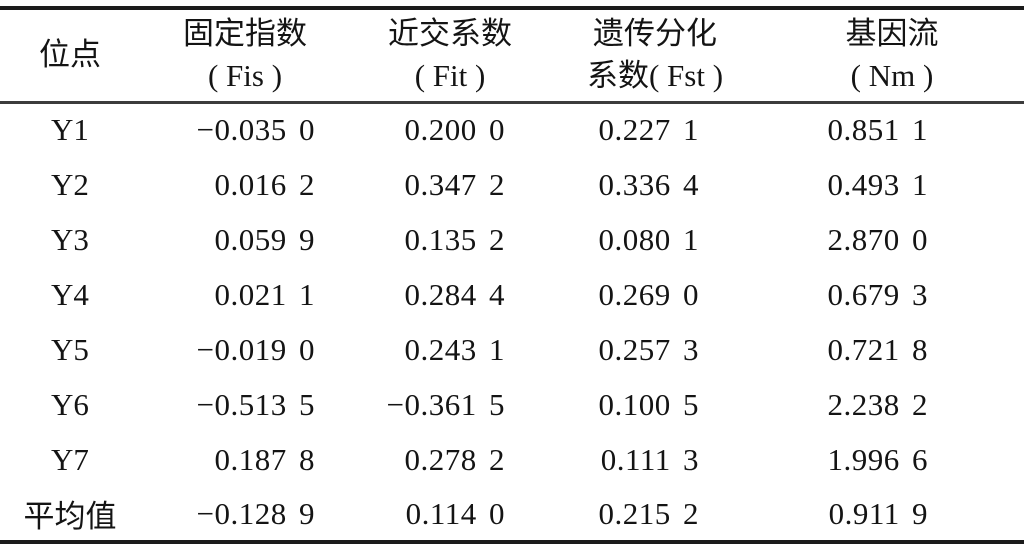 The width and height of the screenshot is (1024, 560). I want to click on header-fit-line1: 近交系数, so click(450, 34).